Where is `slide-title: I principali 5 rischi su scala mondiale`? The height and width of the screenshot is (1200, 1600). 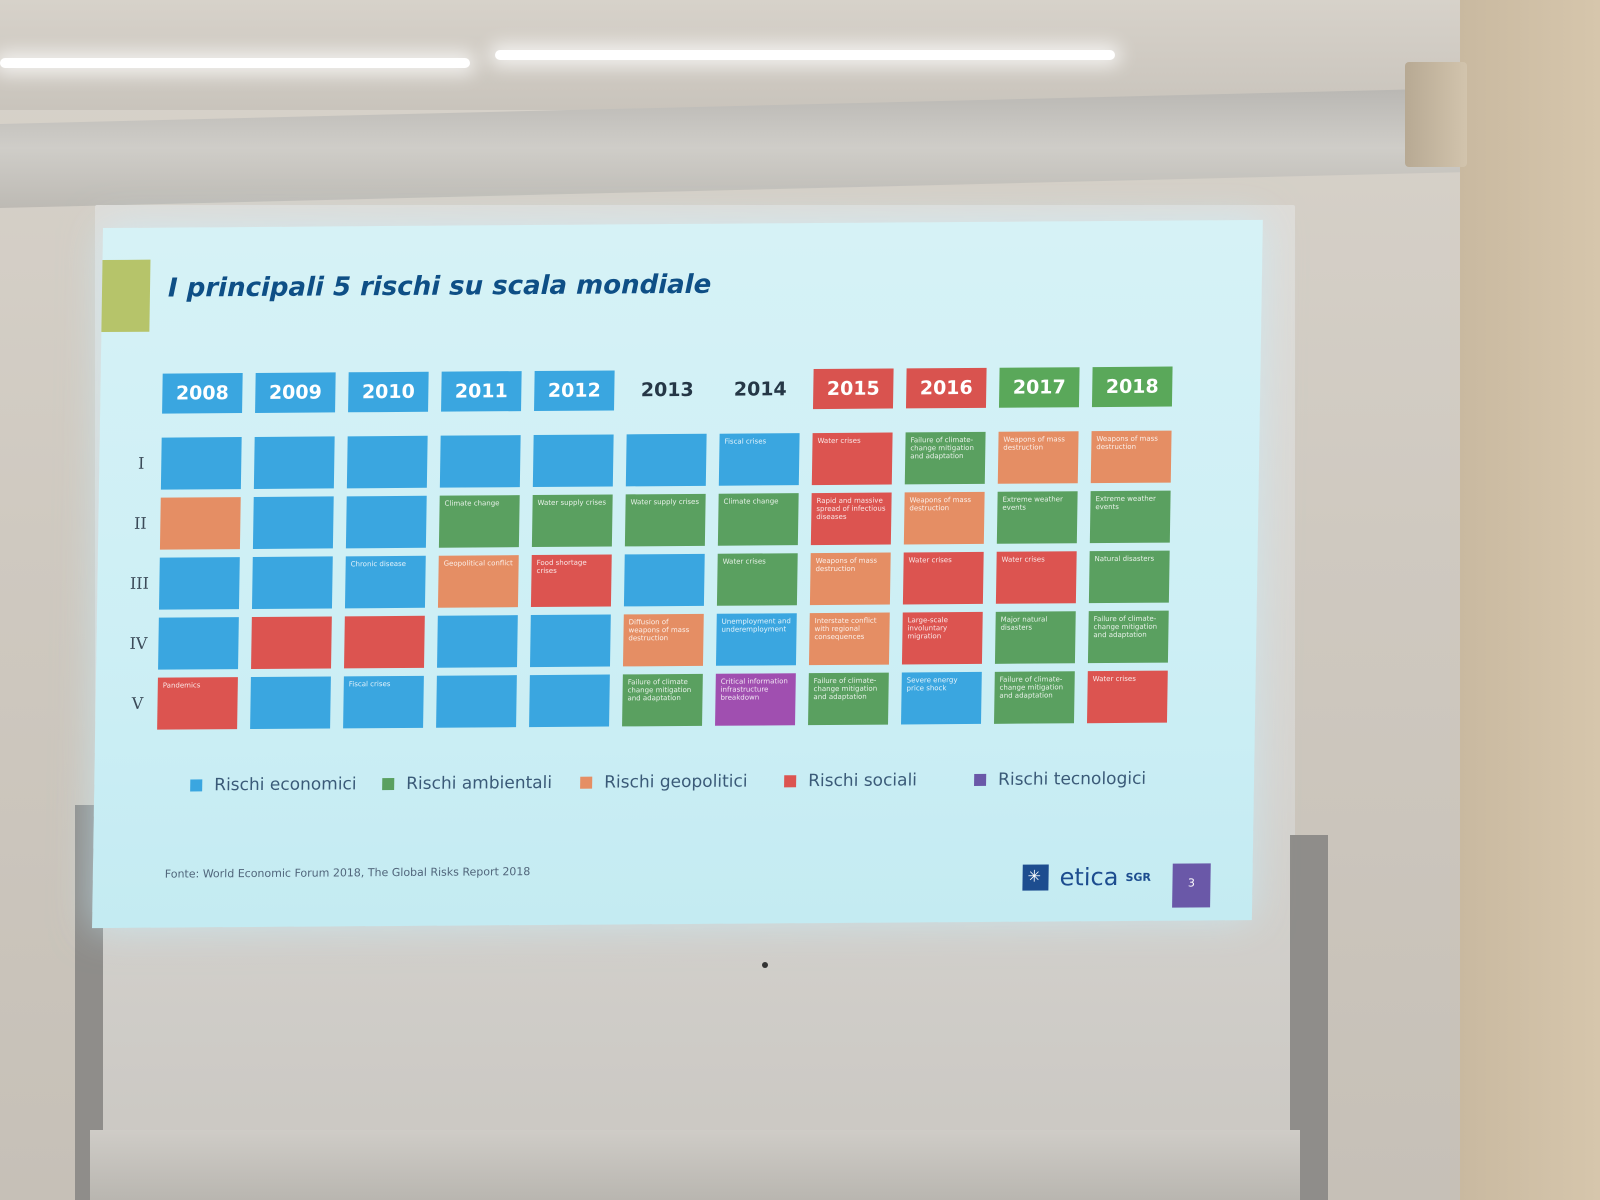 slide-title: I principali 5 rischi su scala mondiale is located at coordinates (439, 286).